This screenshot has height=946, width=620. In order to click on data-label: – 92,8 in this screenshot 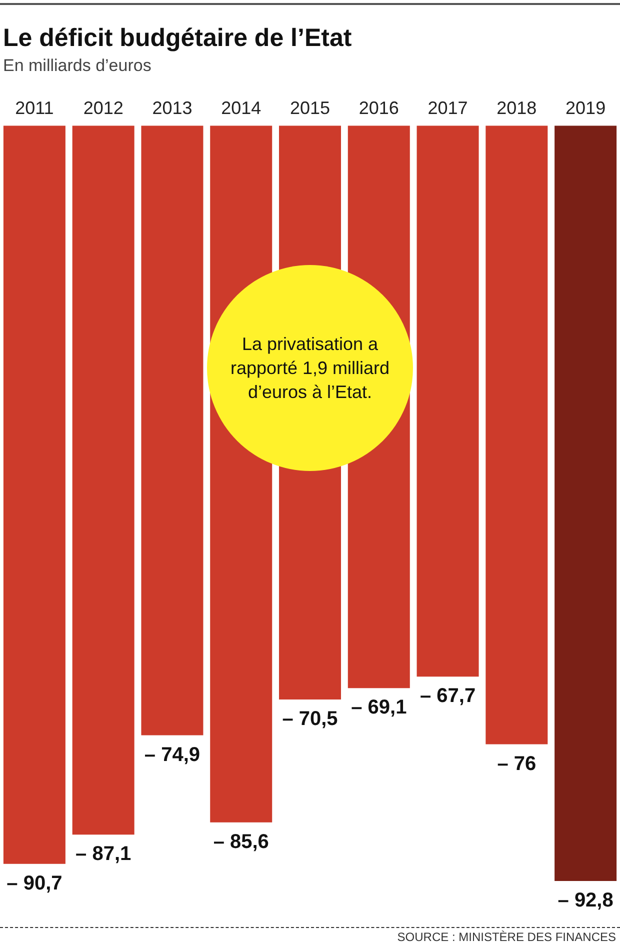, I will do `click(586, 901)`.